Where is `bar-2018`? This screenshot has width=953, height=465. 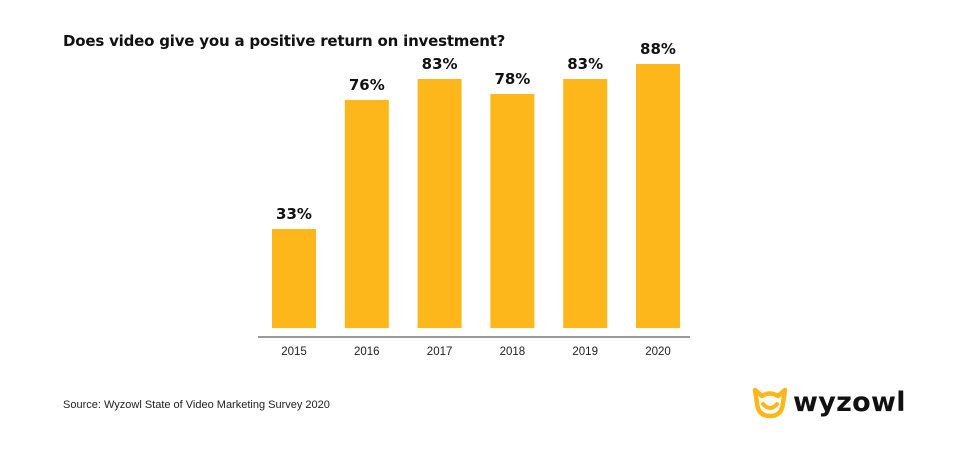
bar-2018 is located at coordinates (512, 211).